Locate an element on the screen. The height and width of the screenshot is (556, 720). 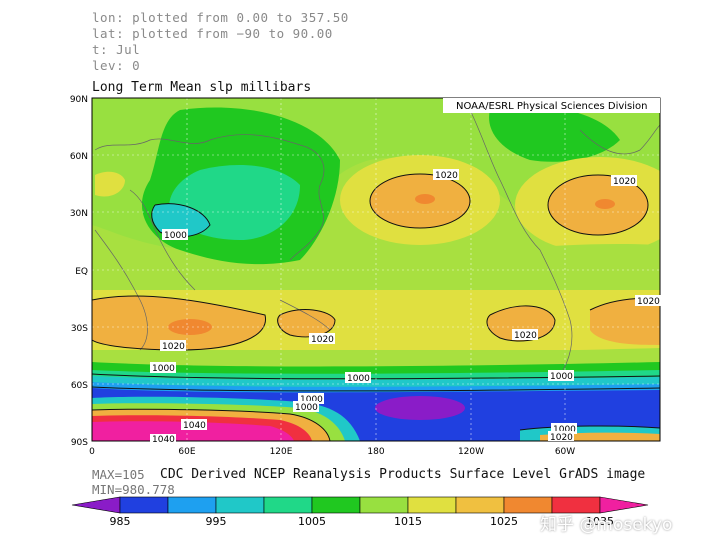
colorbar-labels: 985 995 1005 1015 1025 1035 is located at coordinates (362, 521).